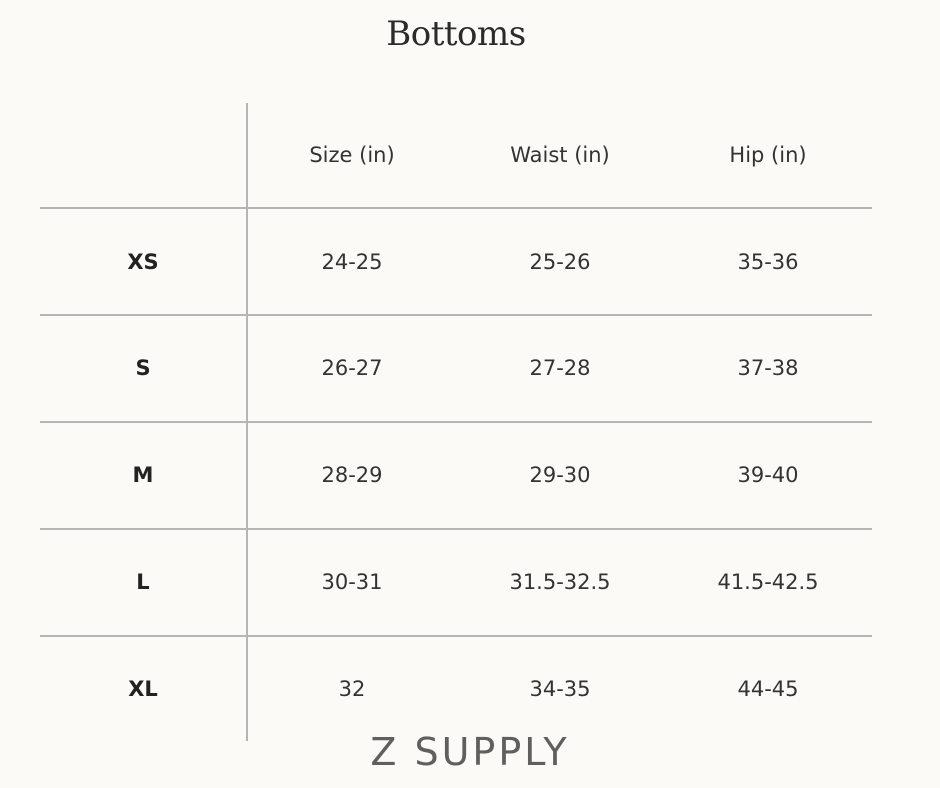 The width and height of the screenshot is (940, 788). What do you see at coordinates (768, 689) in the screenshot?
I see `table-cell: 44-45` at bounding box center [768, 689].